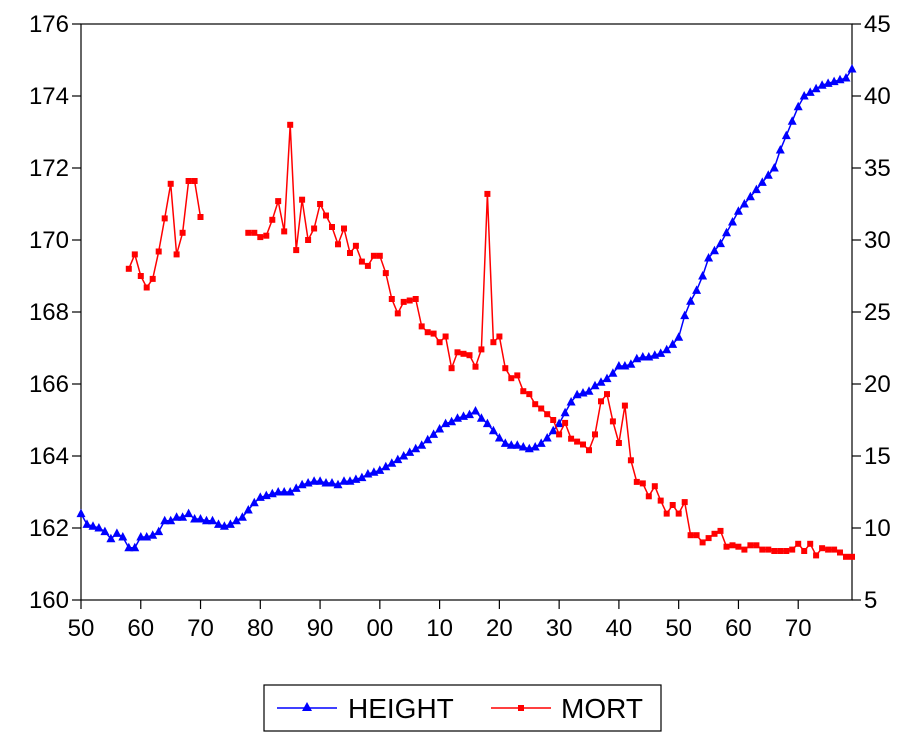 Image resolution: width=912 pixels, height=735 pixels. What do you see at coordinates (49, 528) in the screenshot?
I see `left-y-tick-label: 162` at bounding box center [49, 528].